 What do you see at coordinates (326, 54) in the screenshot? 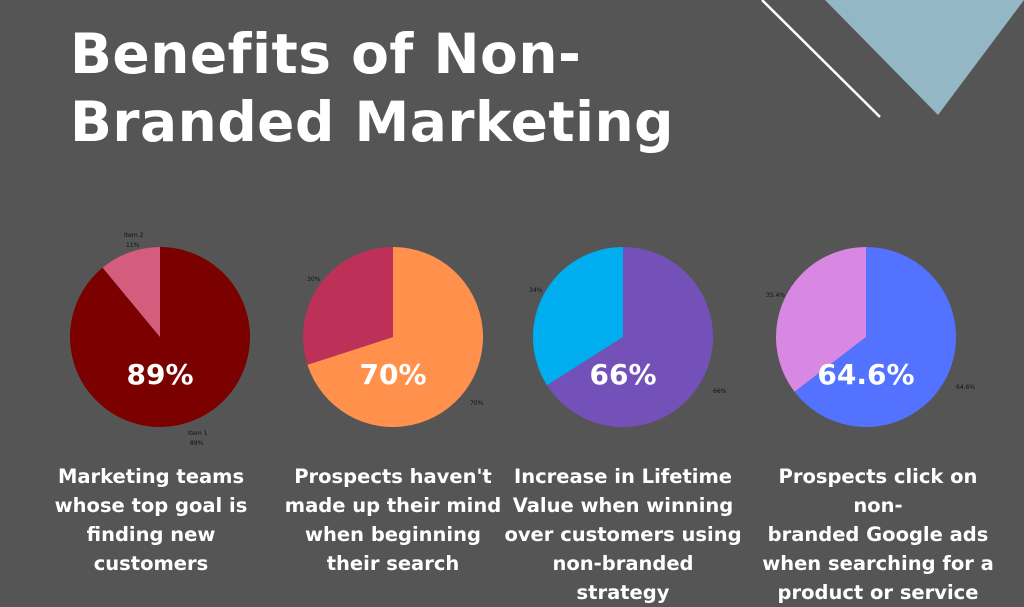
I see `title-line-1: Benefits of Non-` at bounding box center [326, 54].